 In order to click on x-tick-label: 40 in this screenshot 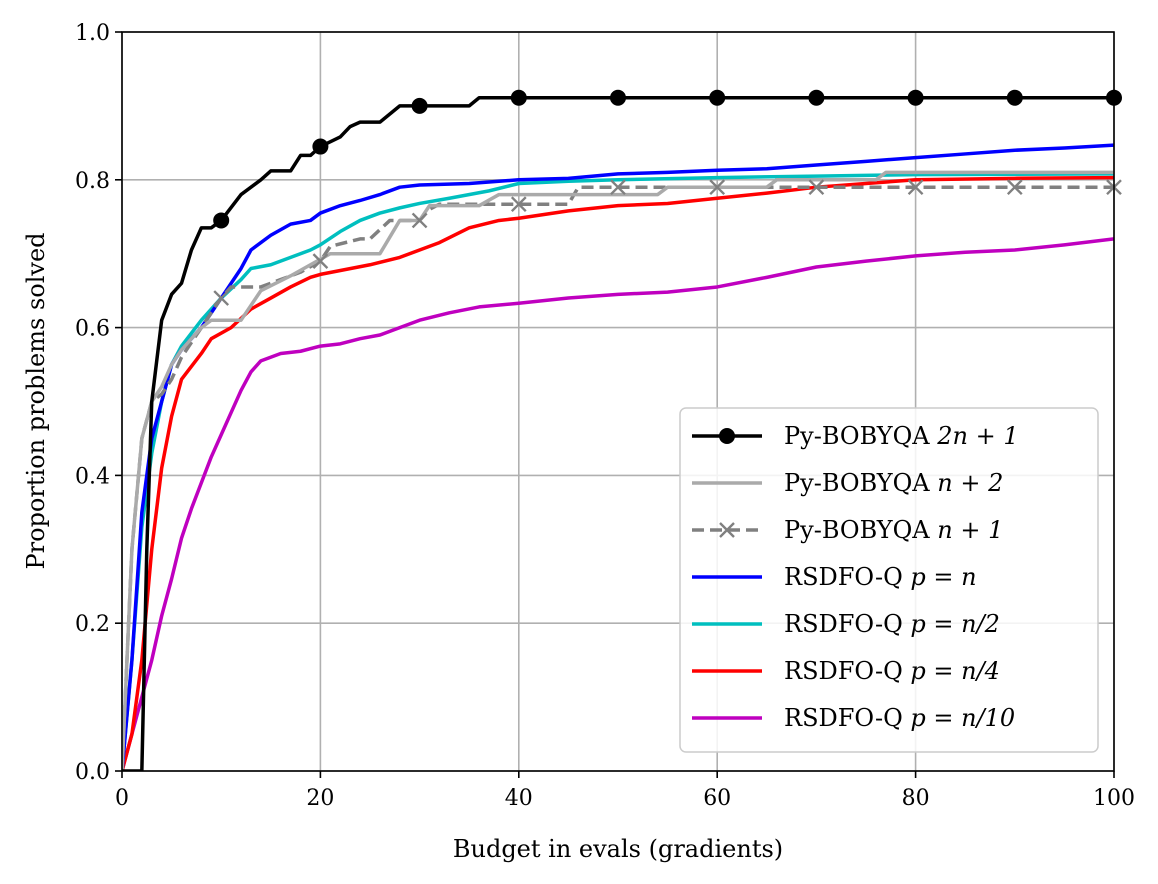, I will do `click(519, 798)`.